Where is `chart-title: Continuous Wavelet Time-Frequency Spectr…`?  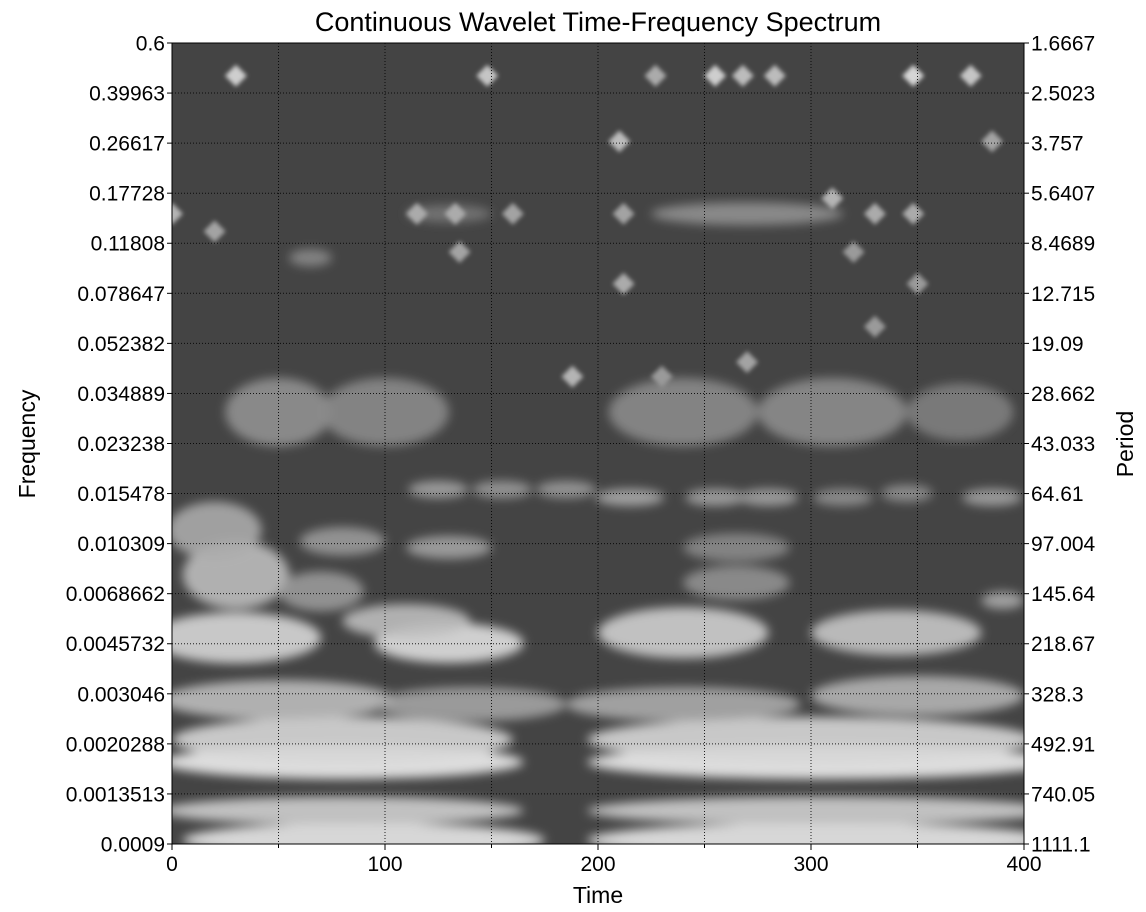
chart-title: Continuous Wavelet Time-Frequency Spectr… is located at coordinates (598, 22).